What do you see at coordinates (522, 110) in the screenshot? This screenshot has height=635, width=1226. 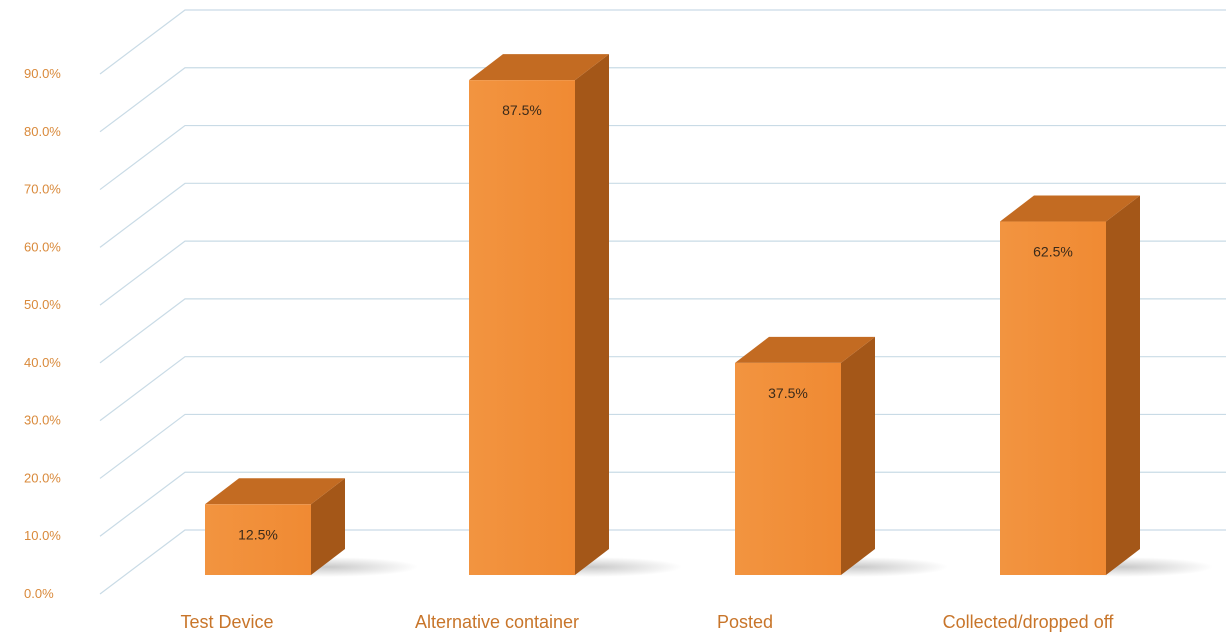 I see `data-label: 87.5%` at bounding box center [522, 110].